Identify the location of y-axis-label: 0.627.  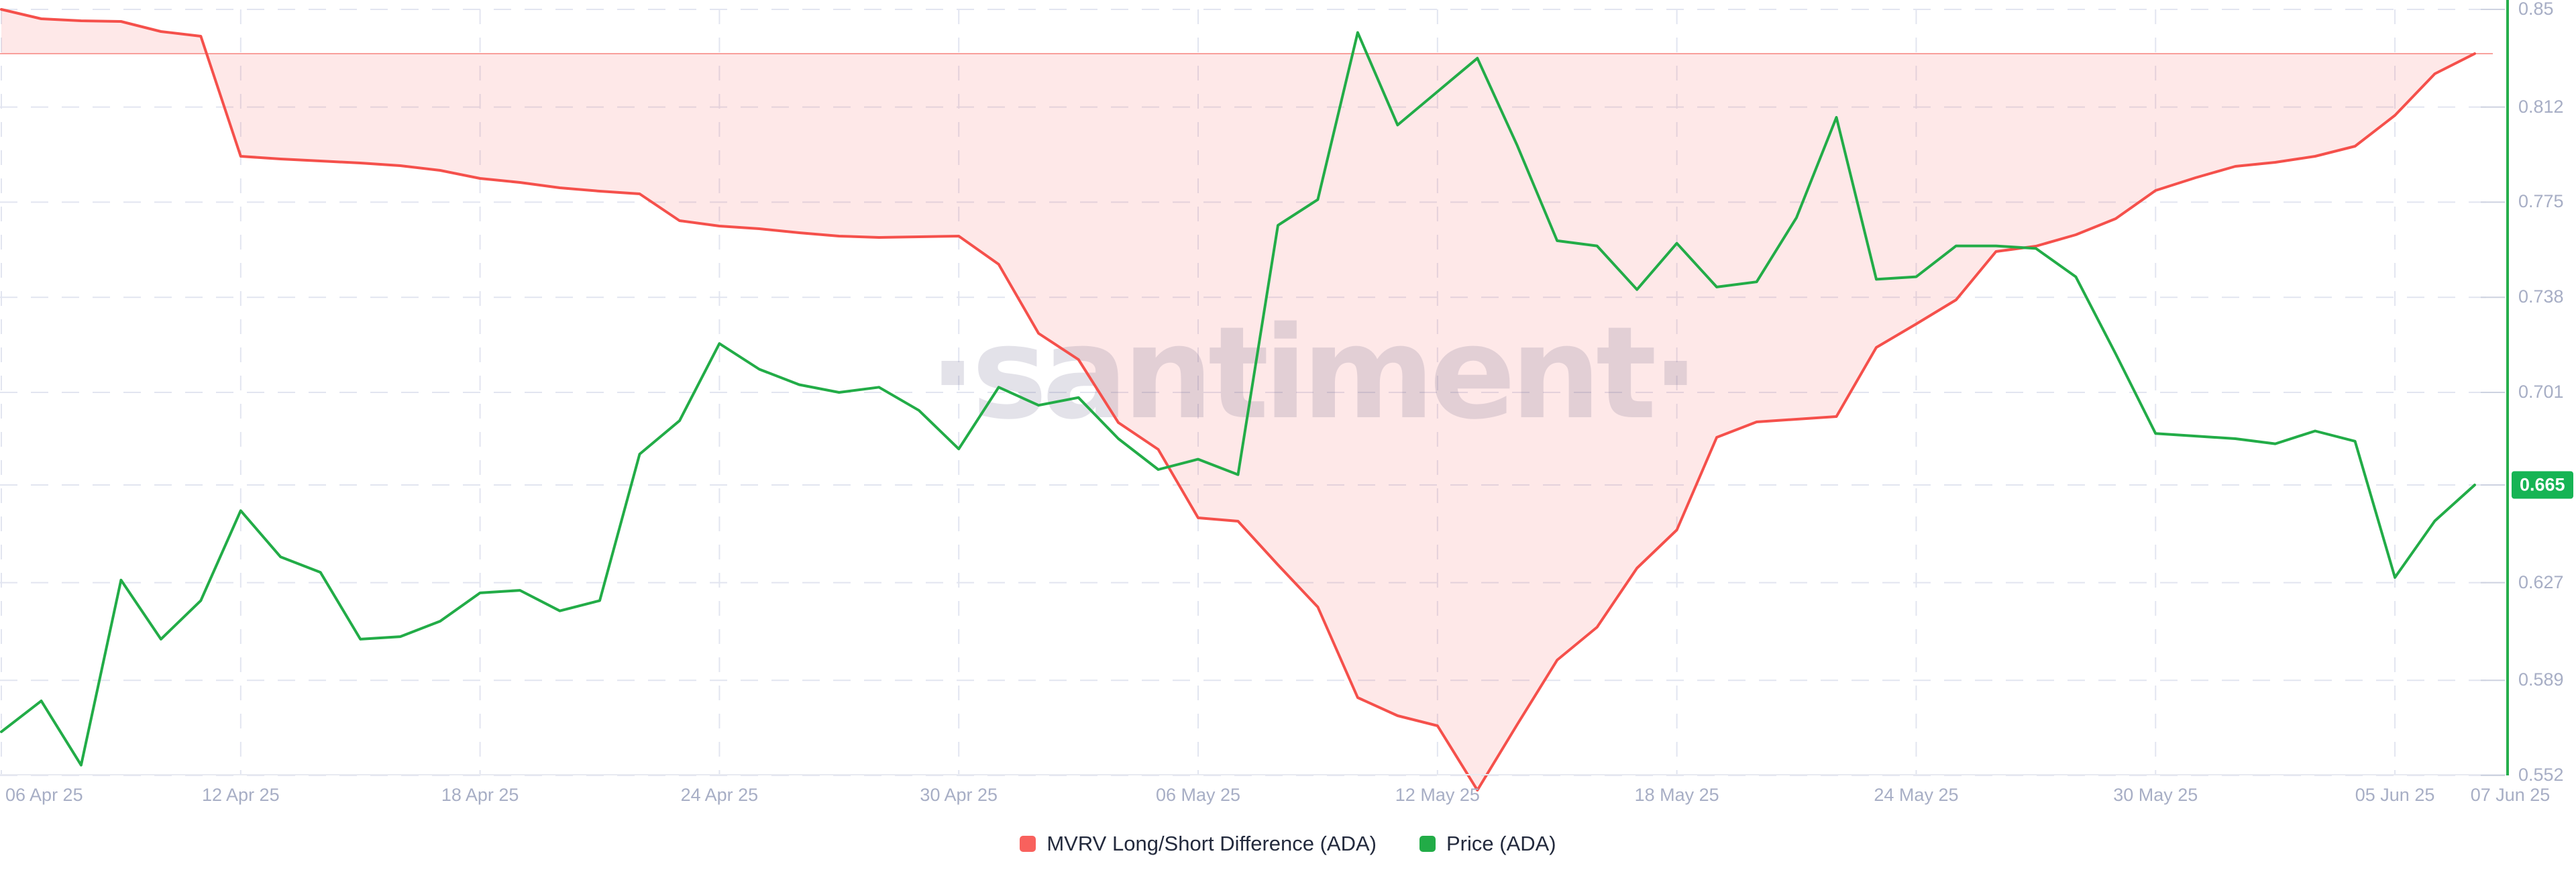
(2541, 581).